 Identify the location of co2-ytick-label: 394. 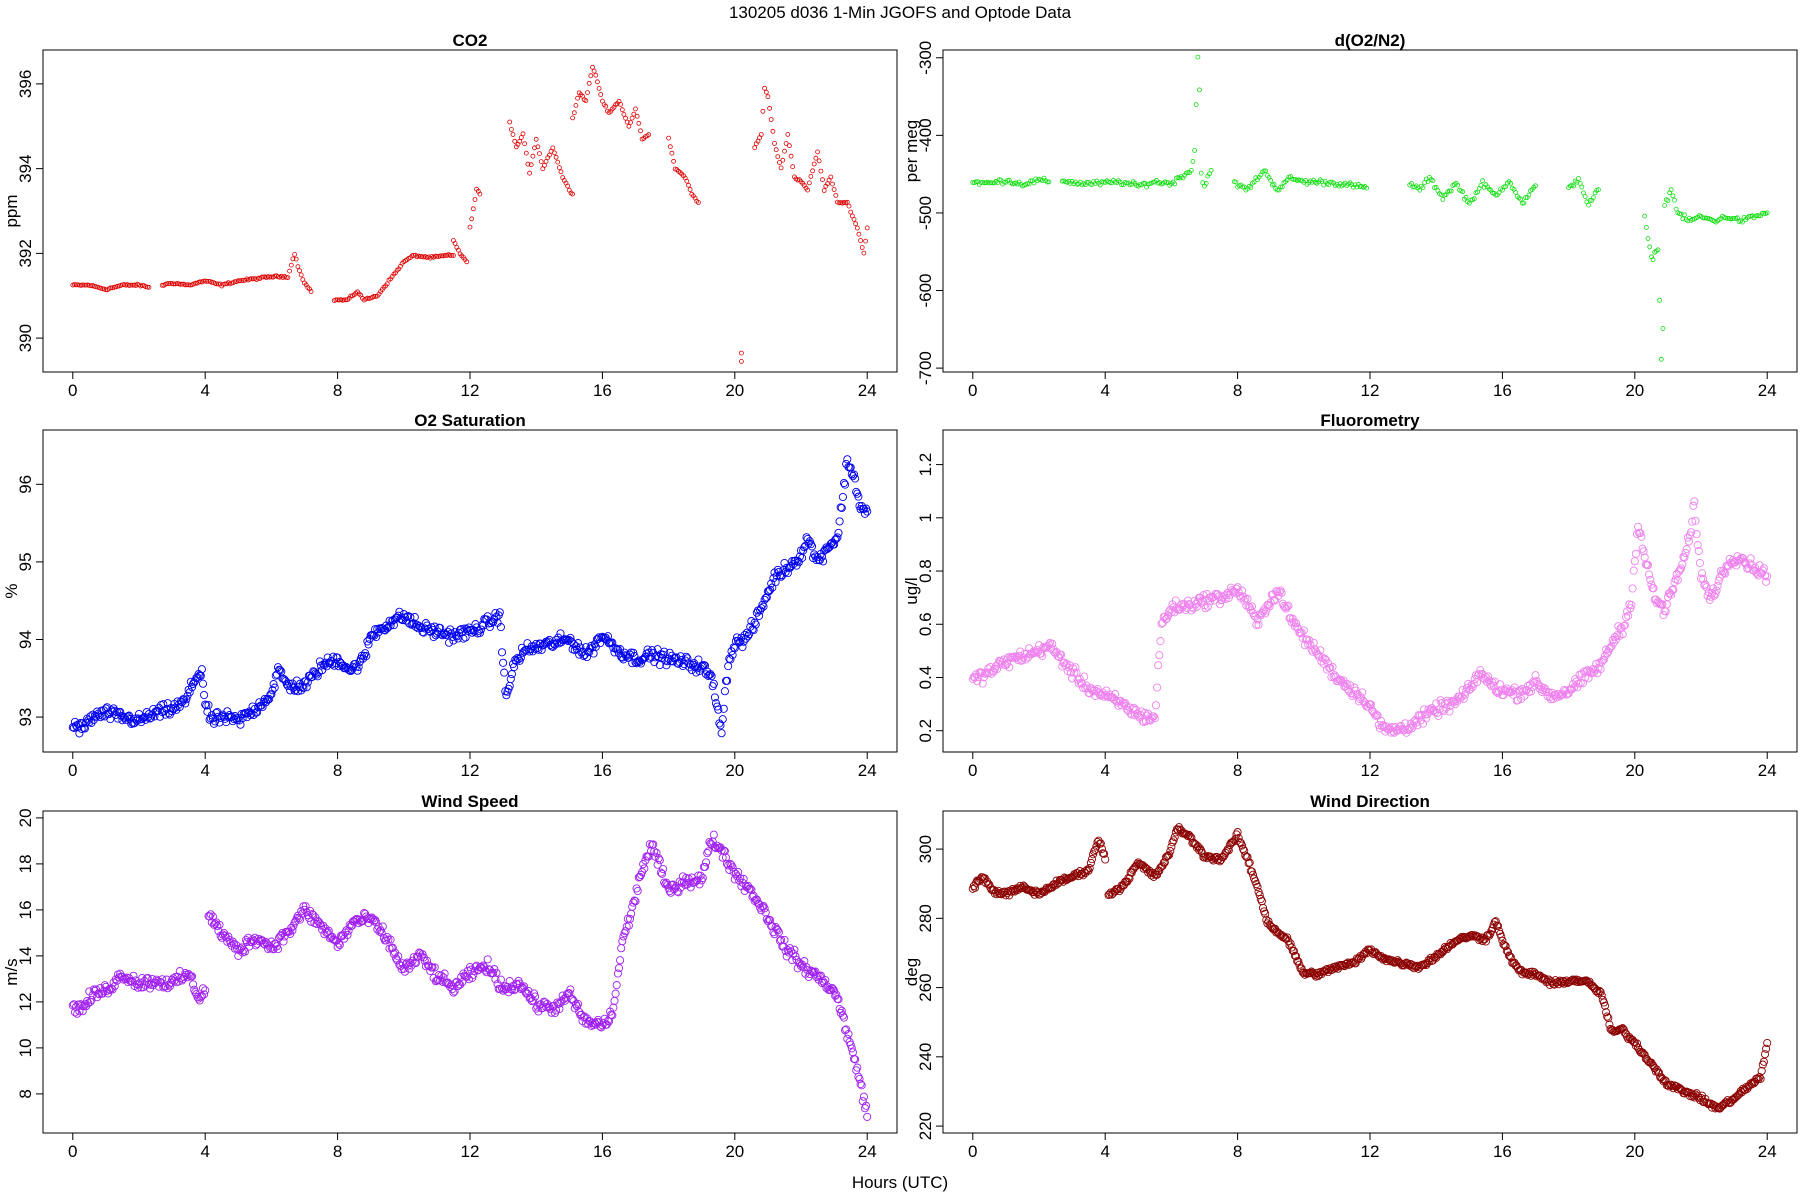
(25, 168).